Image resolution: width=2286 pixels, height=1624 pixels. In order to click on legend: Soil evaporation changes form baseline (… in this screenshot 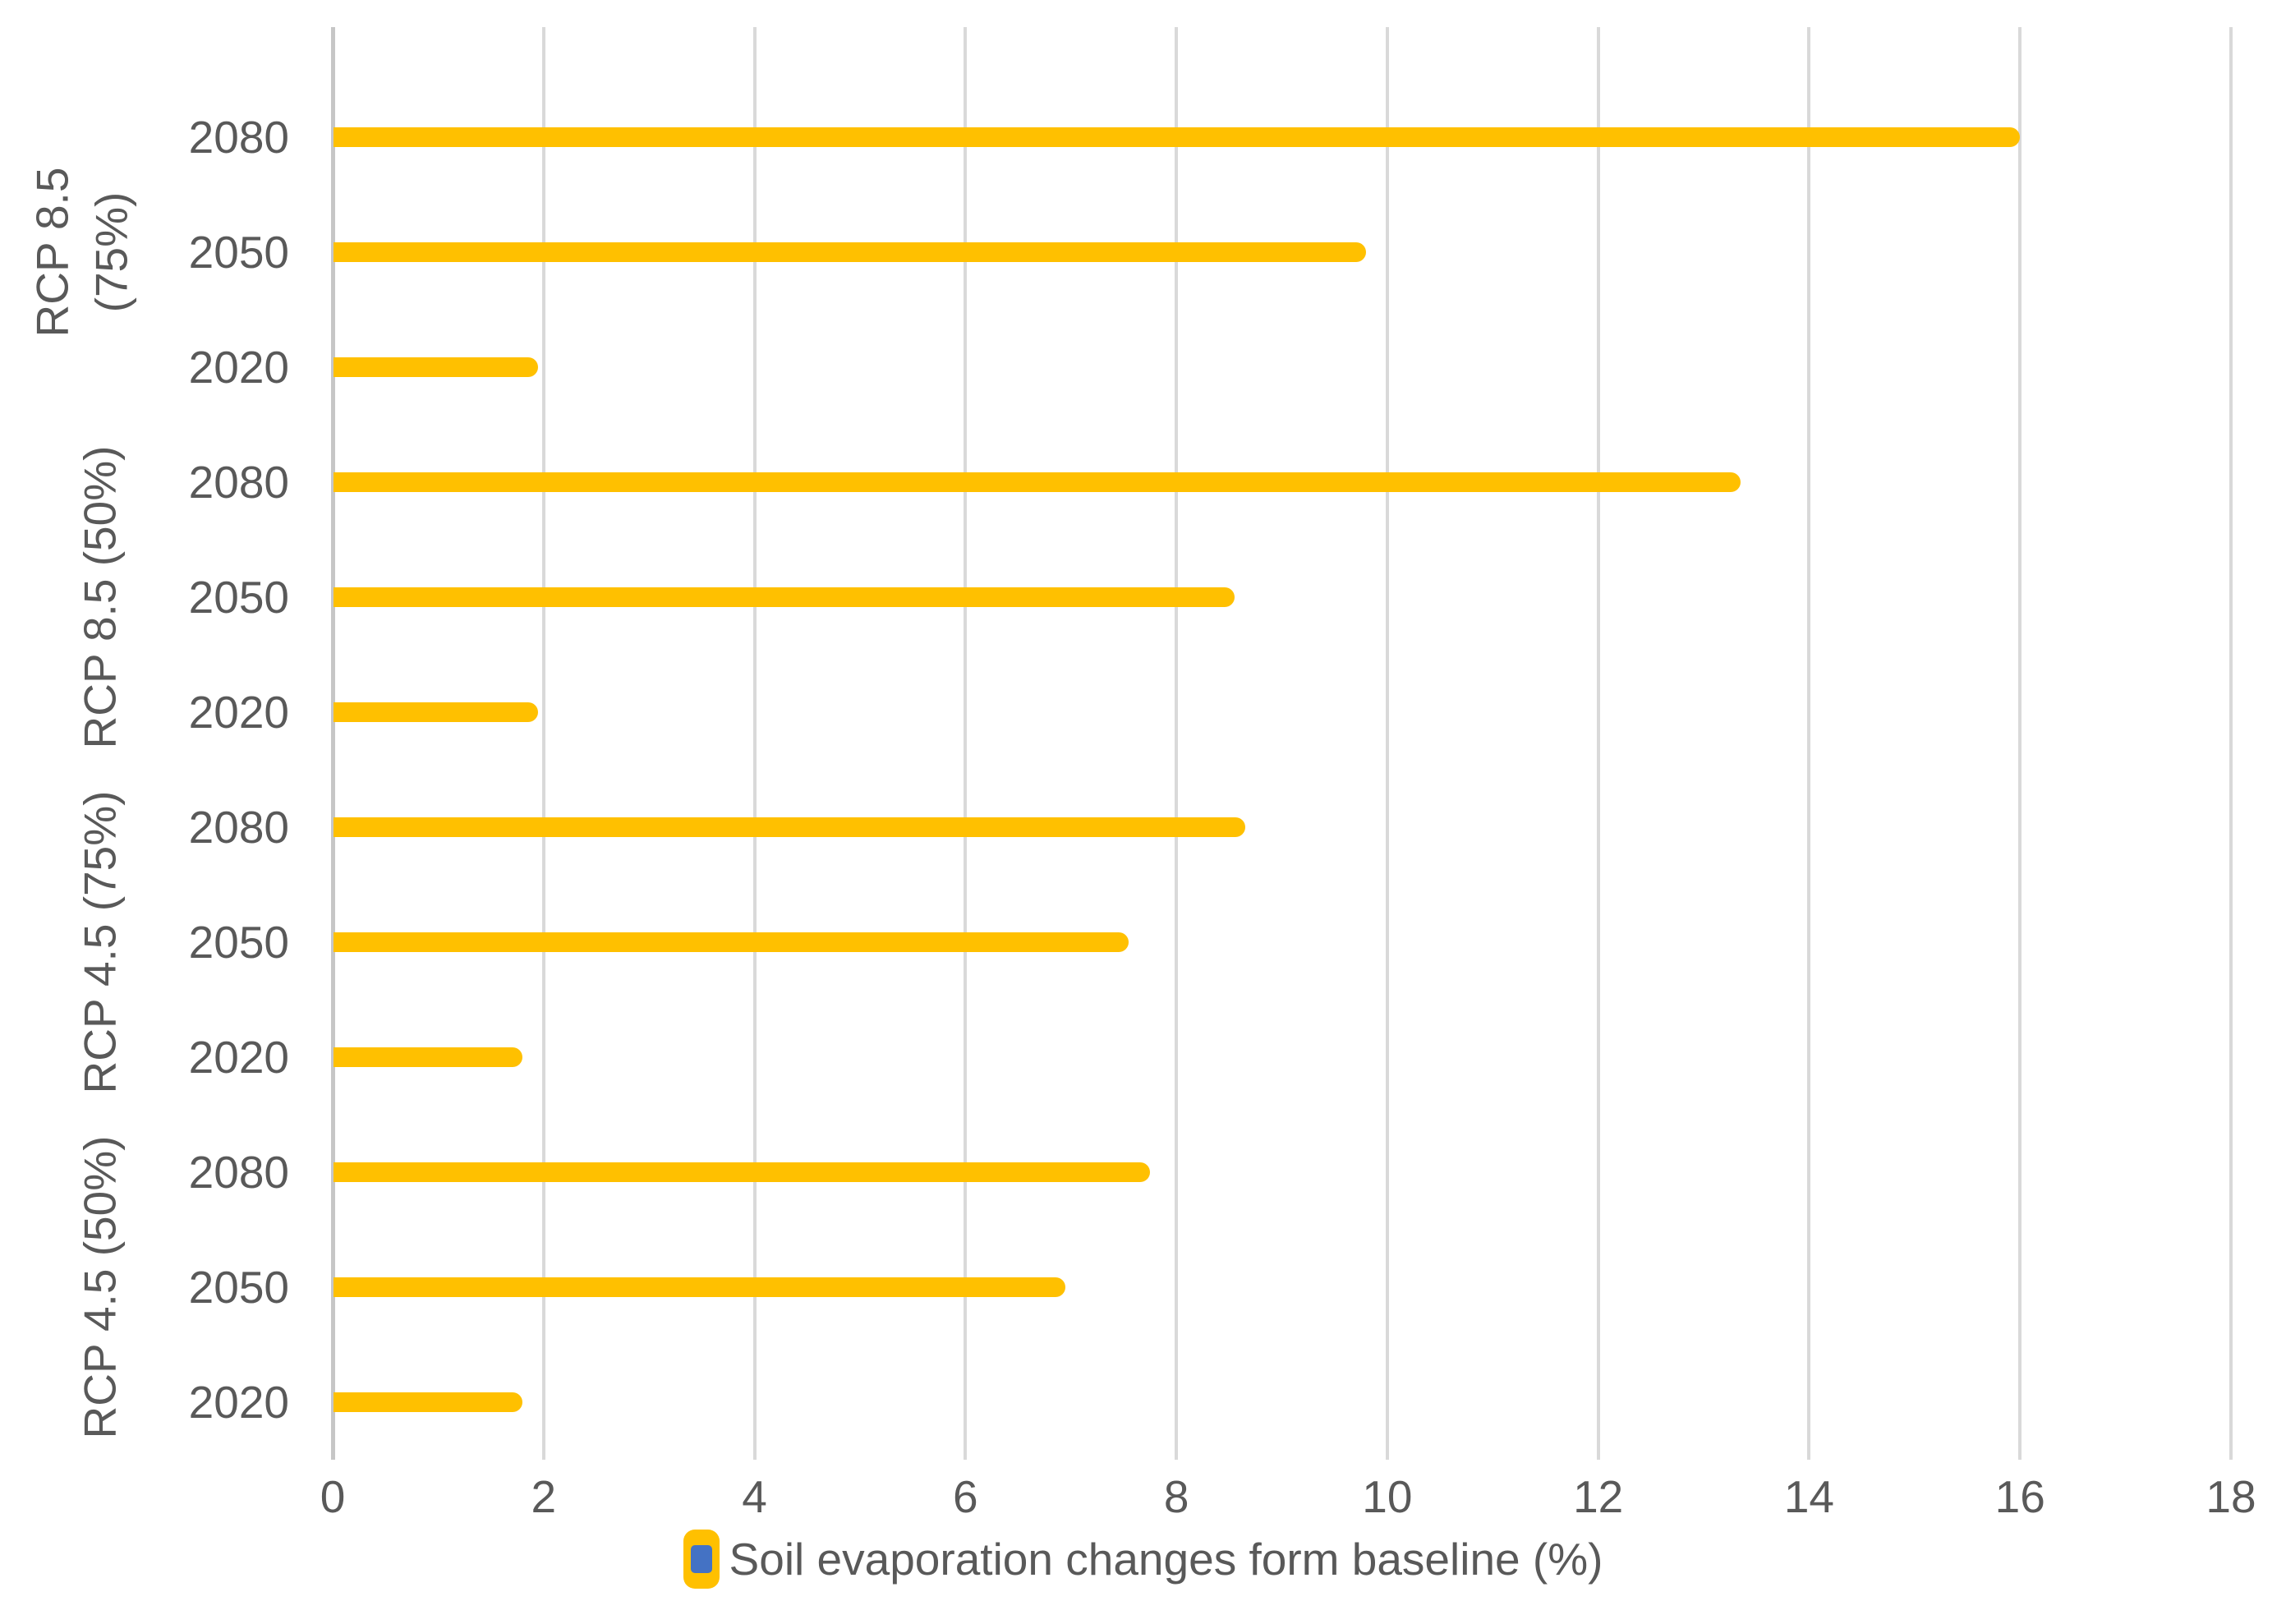, I will do `click(1143, 1559)`.